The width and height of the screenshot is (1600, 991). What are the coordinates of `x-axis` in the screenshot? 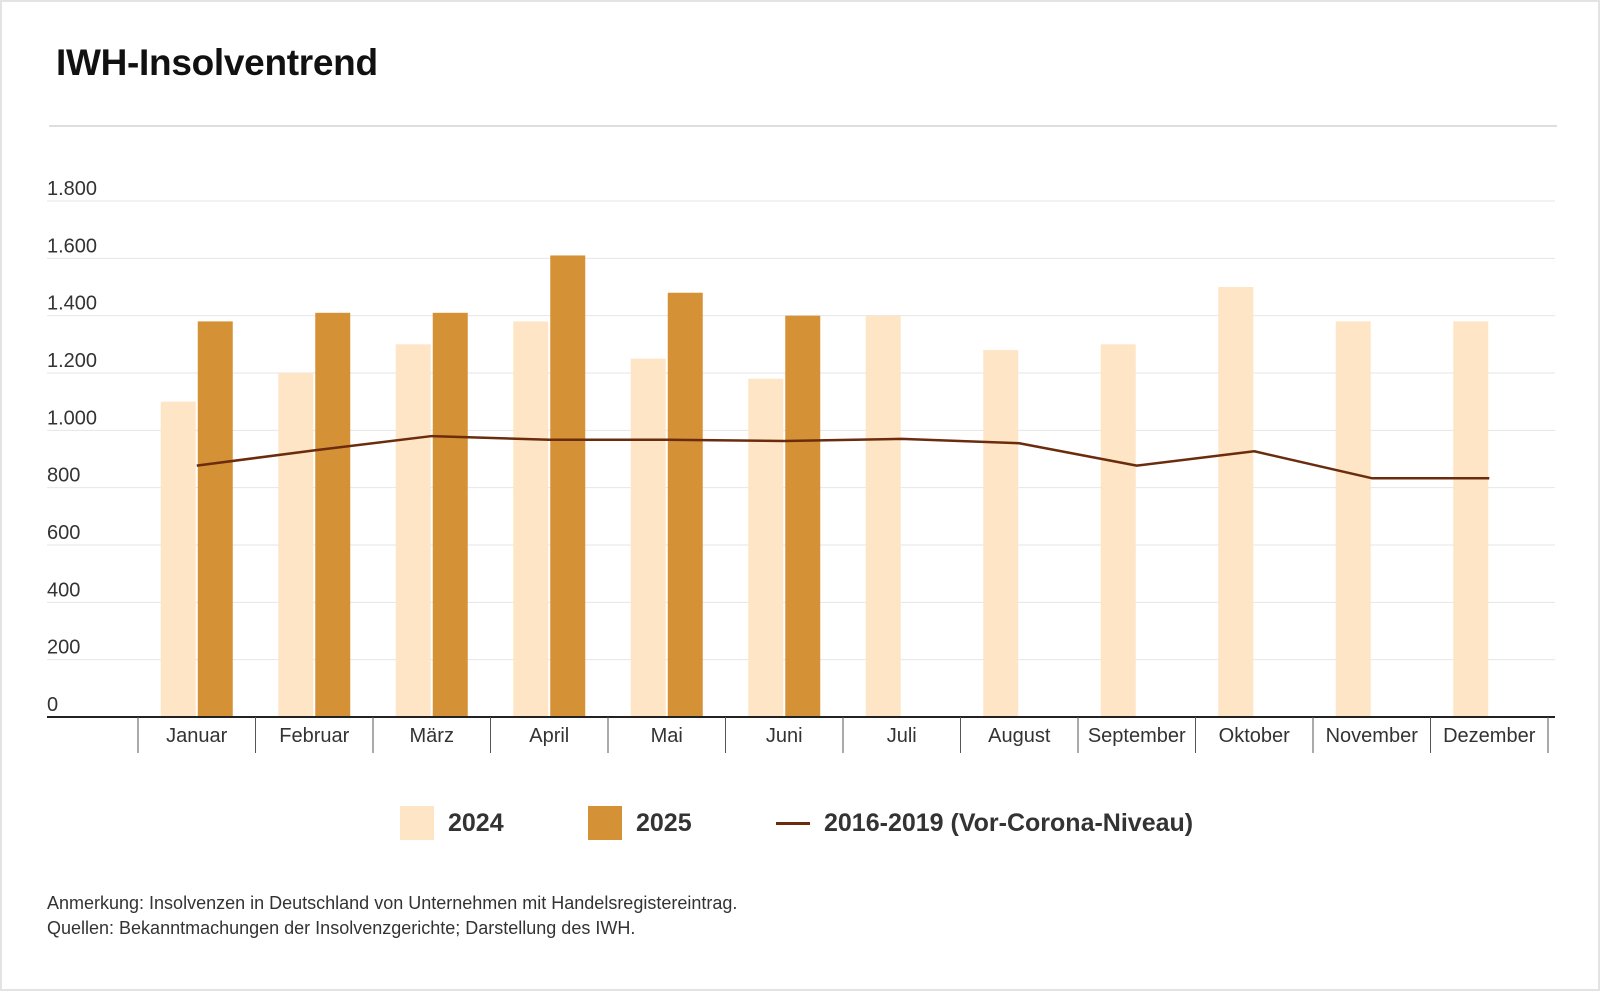 It's located at (801, 734).